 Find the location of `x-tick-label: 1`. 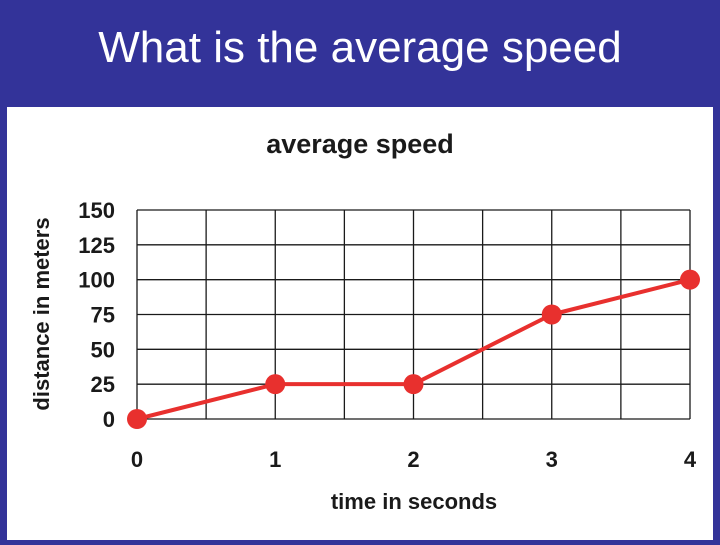

x-tick-label: 1 is located at coordinates (275, 459).